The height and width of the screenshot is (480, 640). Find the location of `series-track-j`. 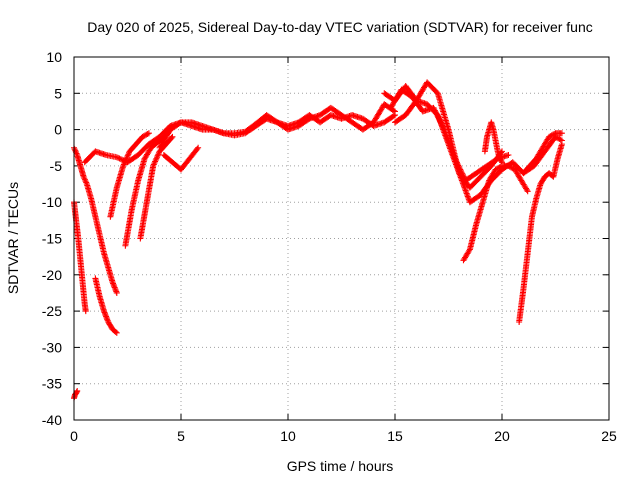

series-track-j is located at coordinates (181, 158).